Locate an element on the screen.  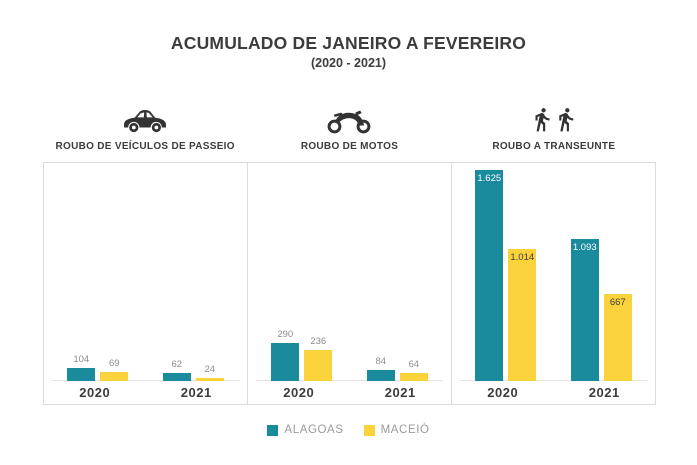
value-label: 1.093 is located at coordinates (584, 247).